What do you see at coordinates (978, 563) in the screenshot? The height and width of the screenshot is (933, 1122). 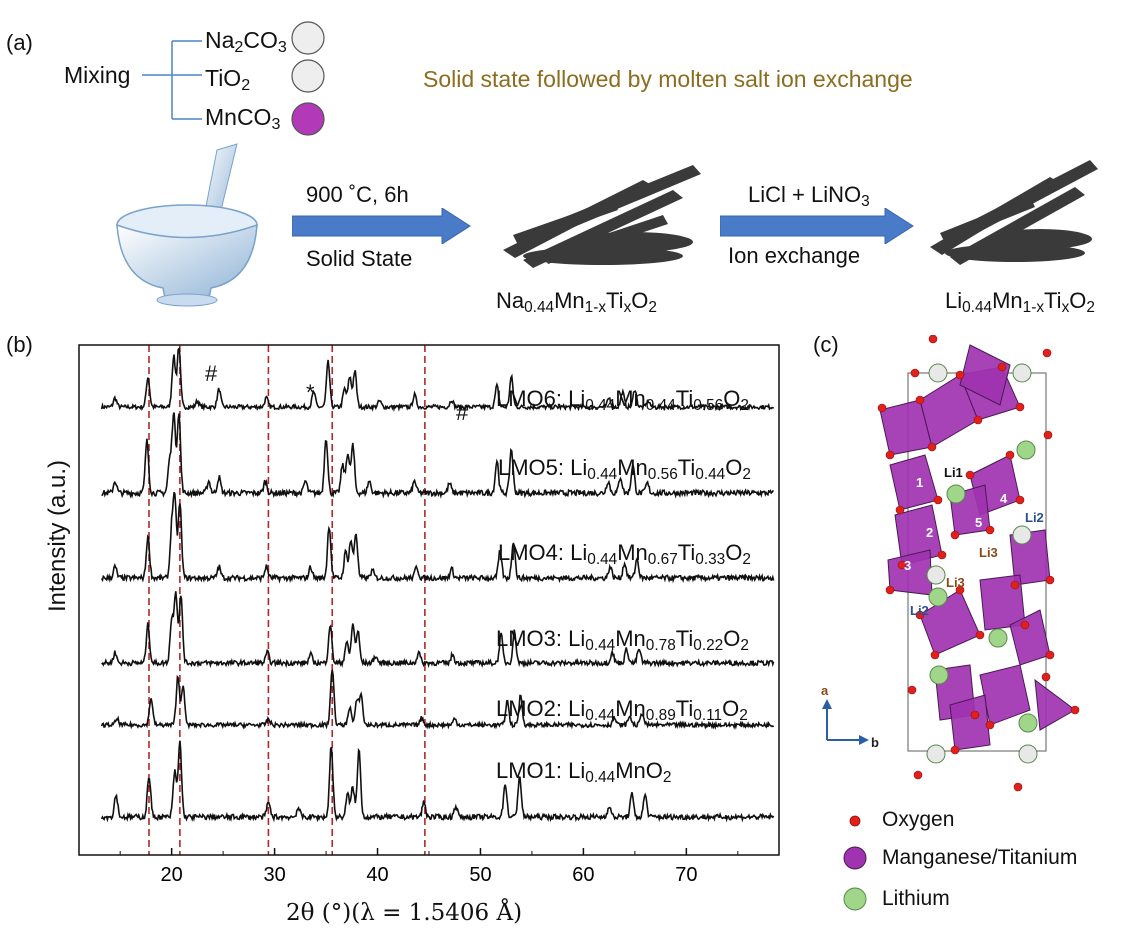 I see `crystal-structure: 1 2 3 4 5 Li1 Li2 Li3 Li3 Li2` at bounding box center [978, 563].